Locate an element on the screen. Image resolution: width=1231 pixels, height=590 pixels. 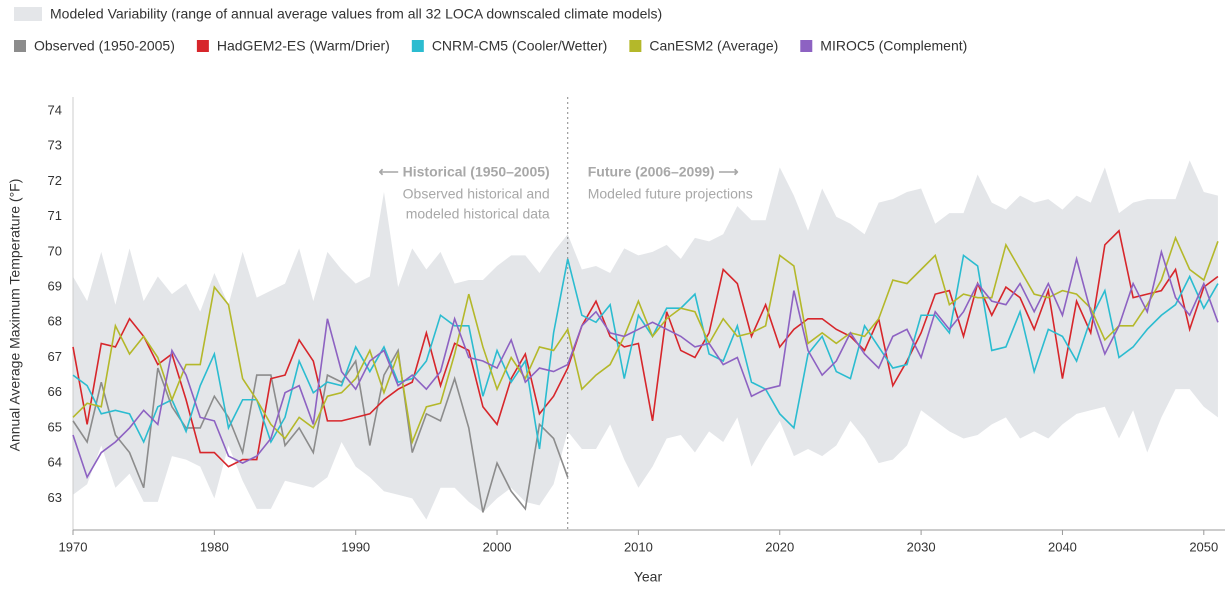
x-tick-label: 1990 is located at coordinates (355, 546).